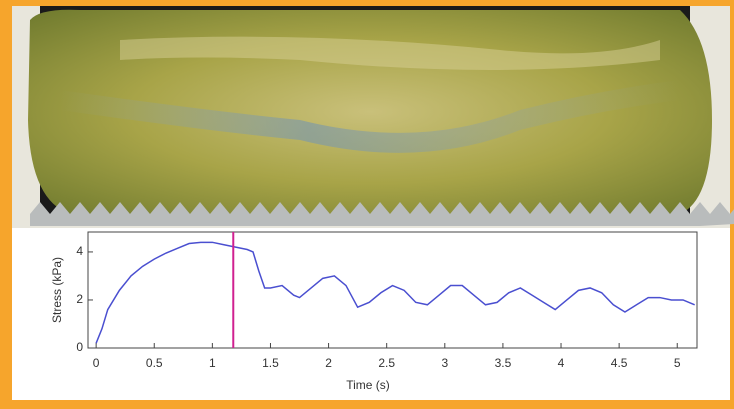  Describe the element at coordinates (79, 251) in the screenshot. I see `y-tick-label: 4` at that location.